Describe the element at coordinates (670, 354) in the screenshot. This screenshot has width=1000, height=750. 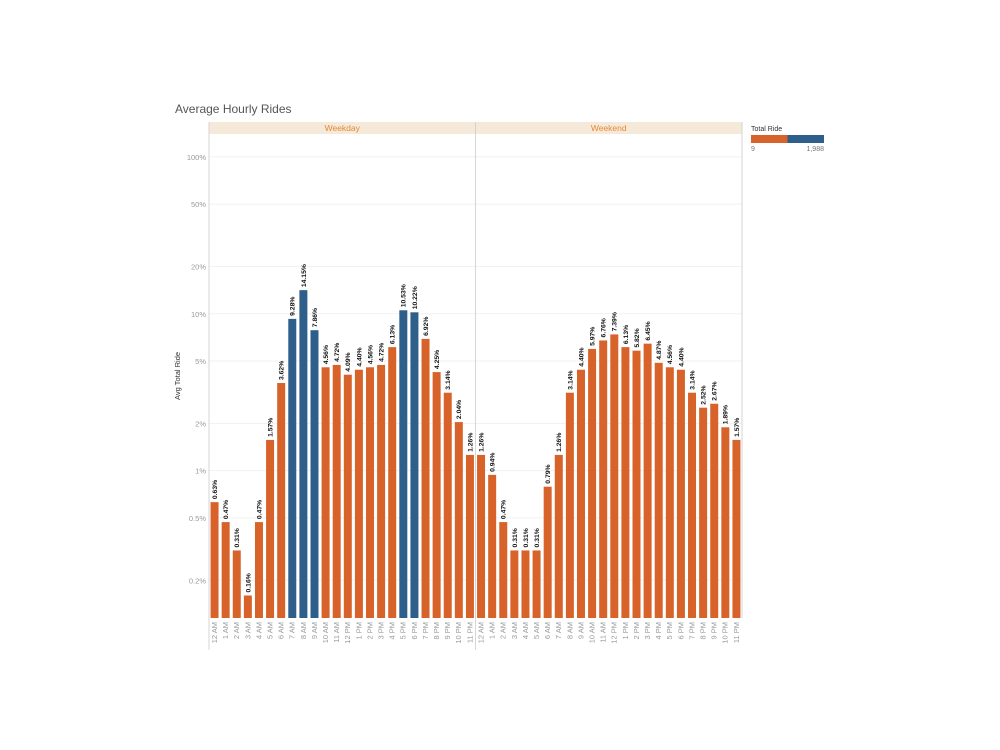
I see `bar-data-label: 4.56%` at that location.